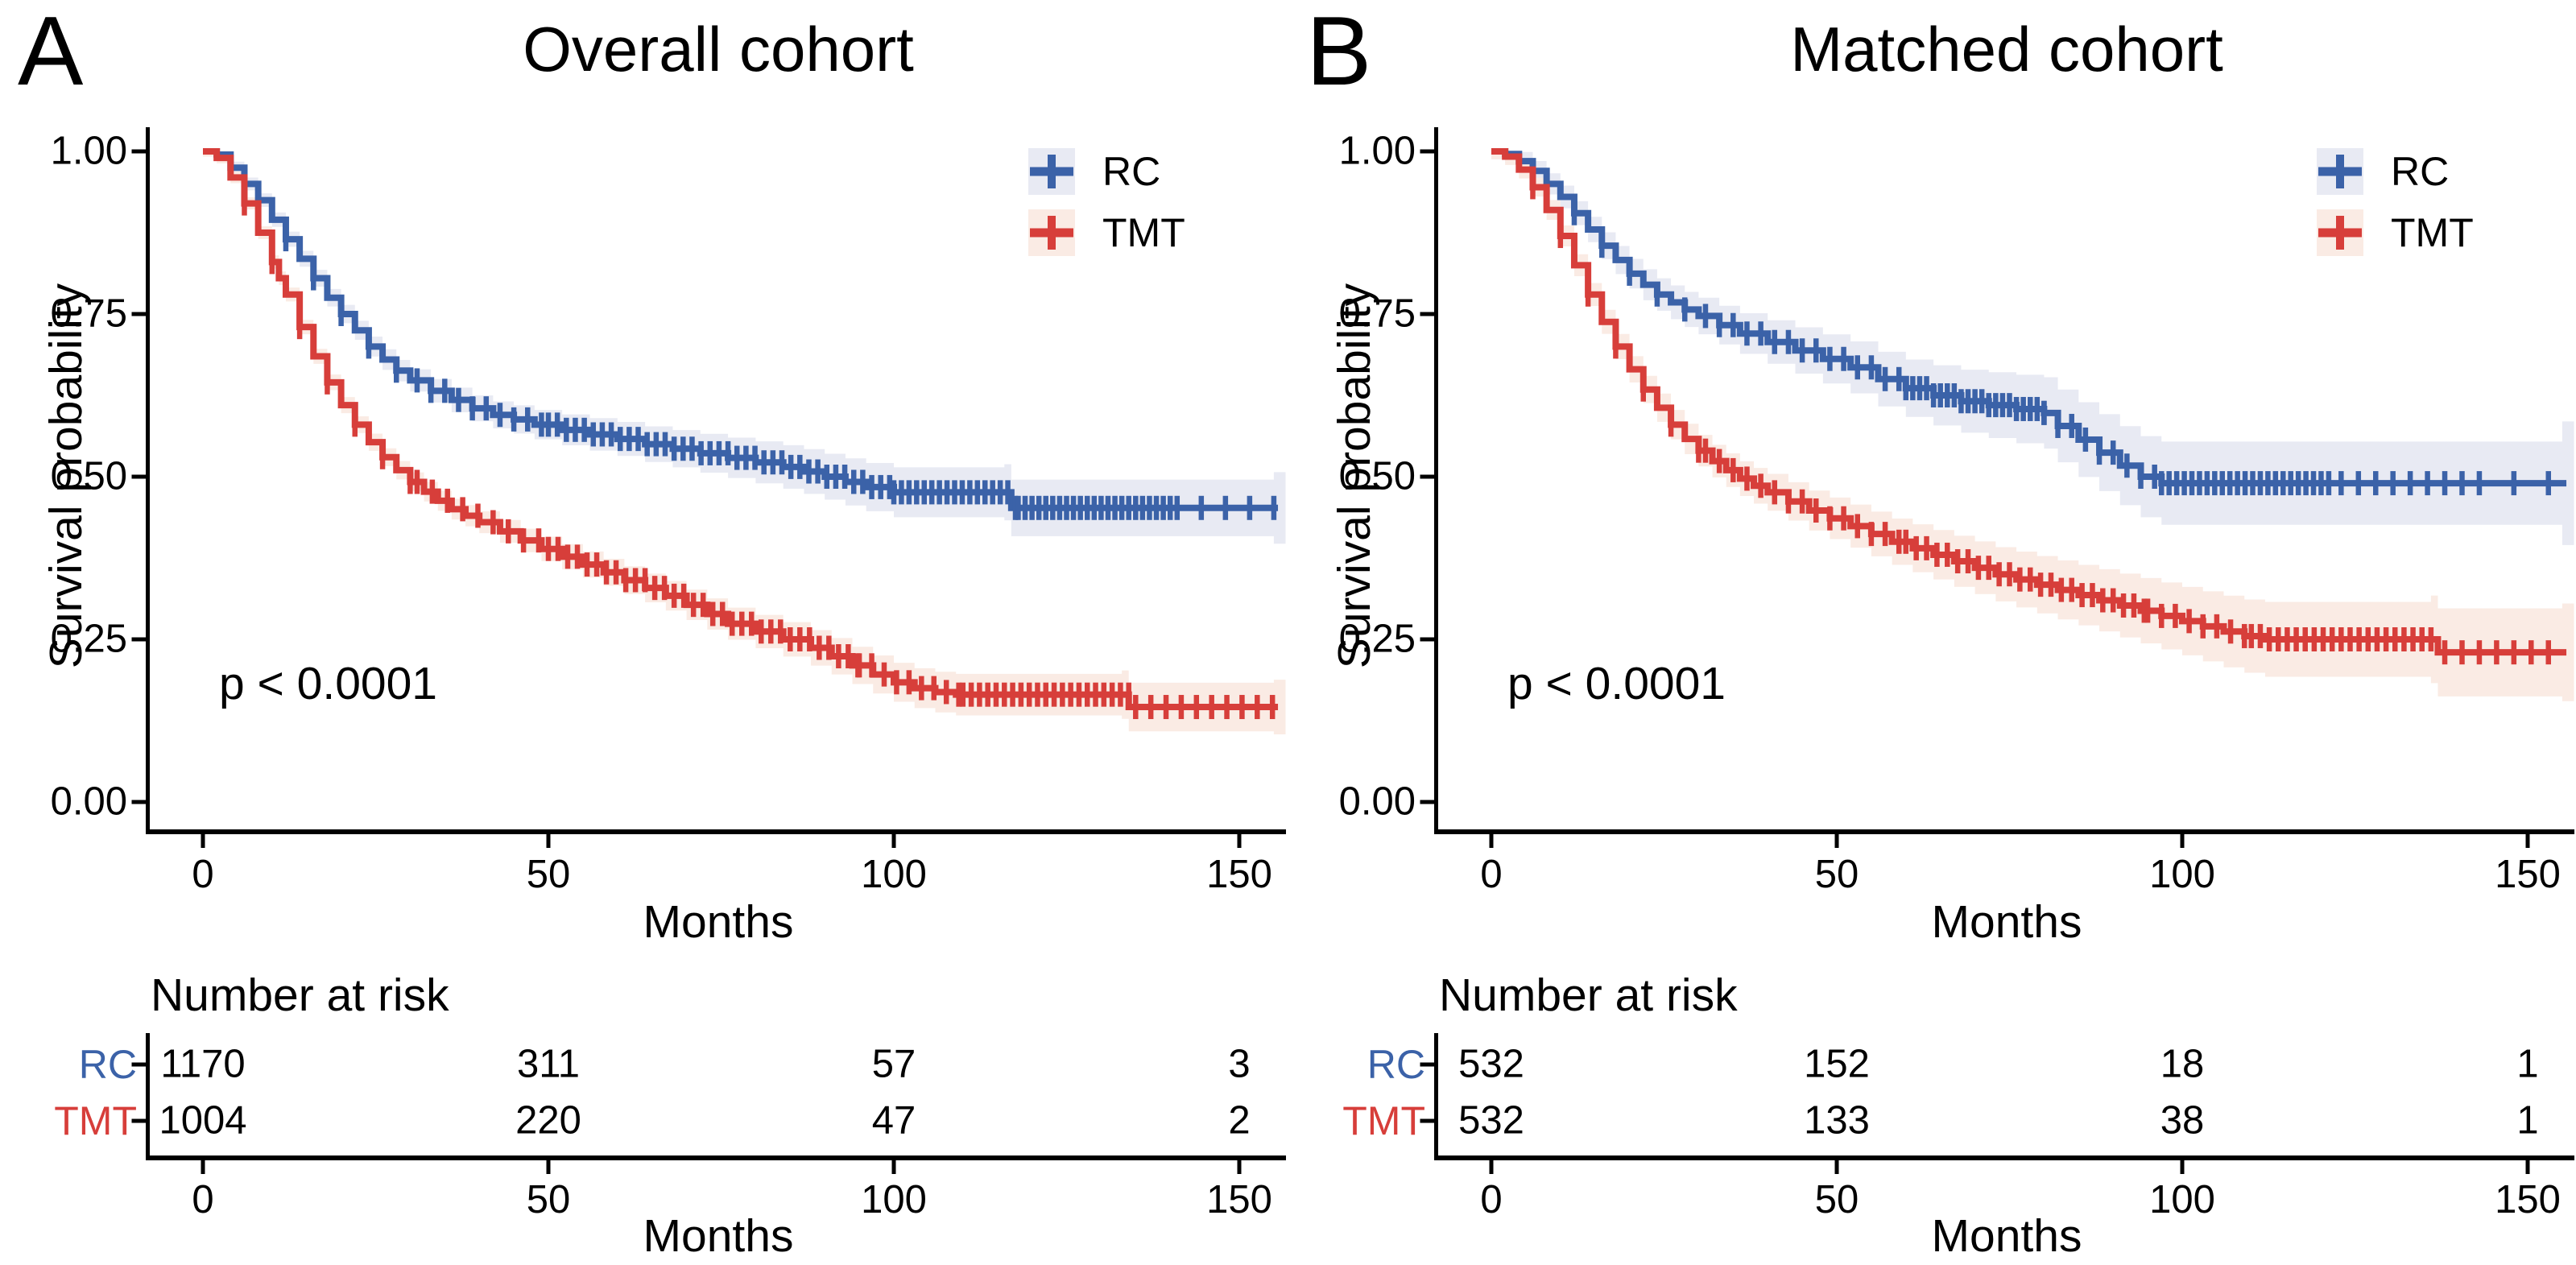 The width and height of the screenshot is (2576, 1265). Describe the element at coordinates (2007, 49) in the screenshot. I see `panel-title: Matched cohort` at that location.